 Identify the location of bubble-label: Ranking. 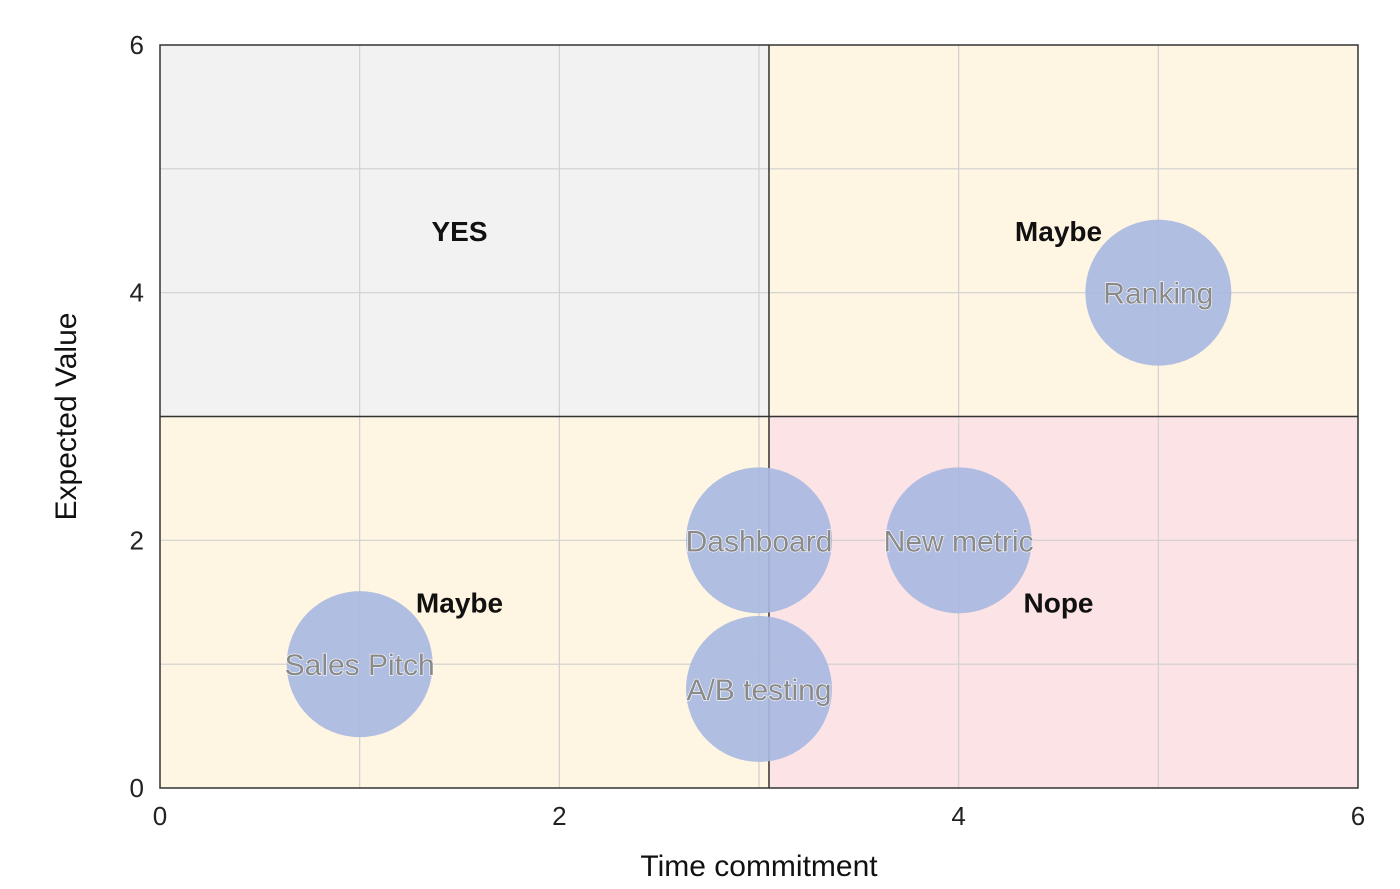
(1158, 294).